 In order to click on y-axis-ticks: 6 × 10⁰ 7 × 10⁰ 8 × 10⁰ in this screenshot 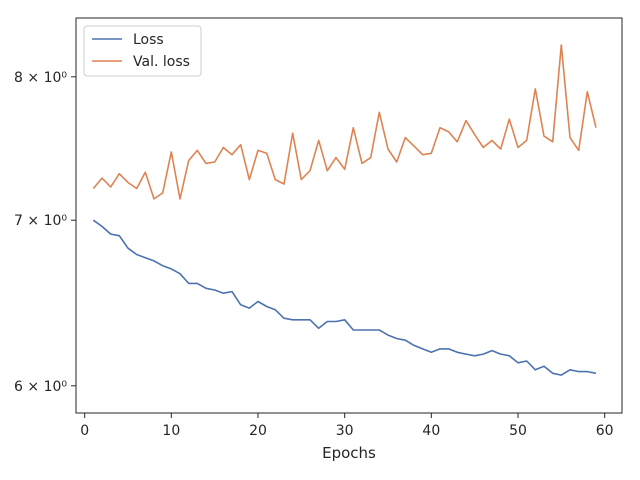, I will do `click(45, 232)`.